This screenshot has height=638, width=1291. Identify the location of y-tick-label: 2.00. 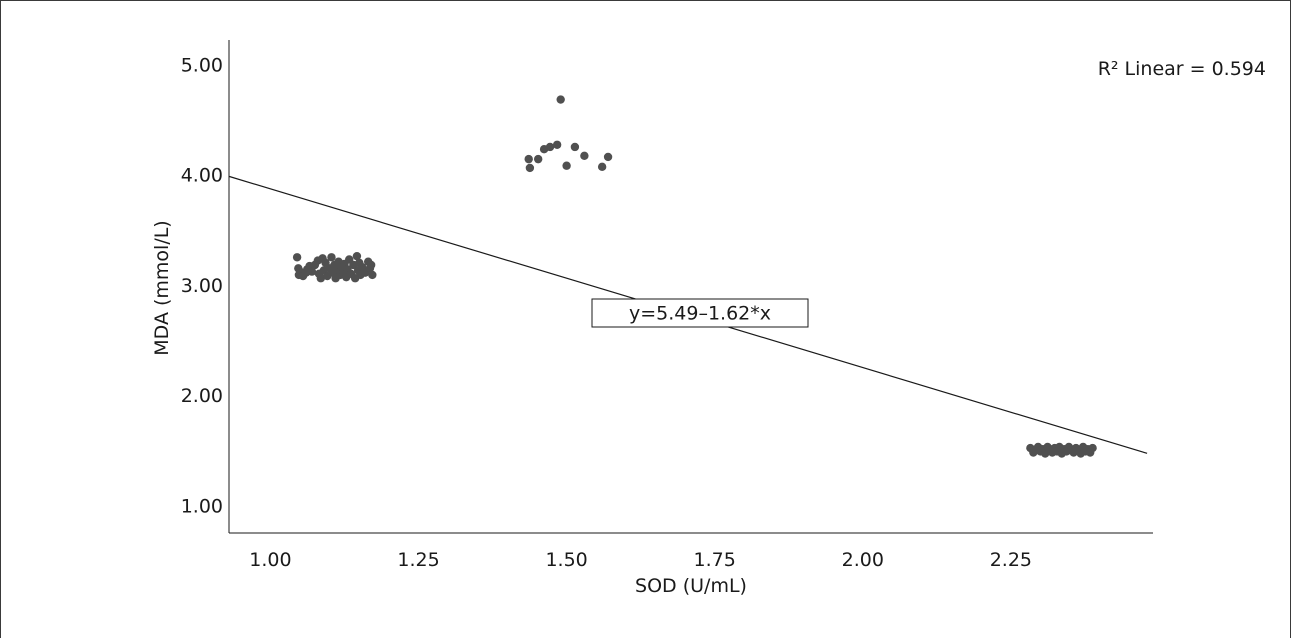
(202, 396).